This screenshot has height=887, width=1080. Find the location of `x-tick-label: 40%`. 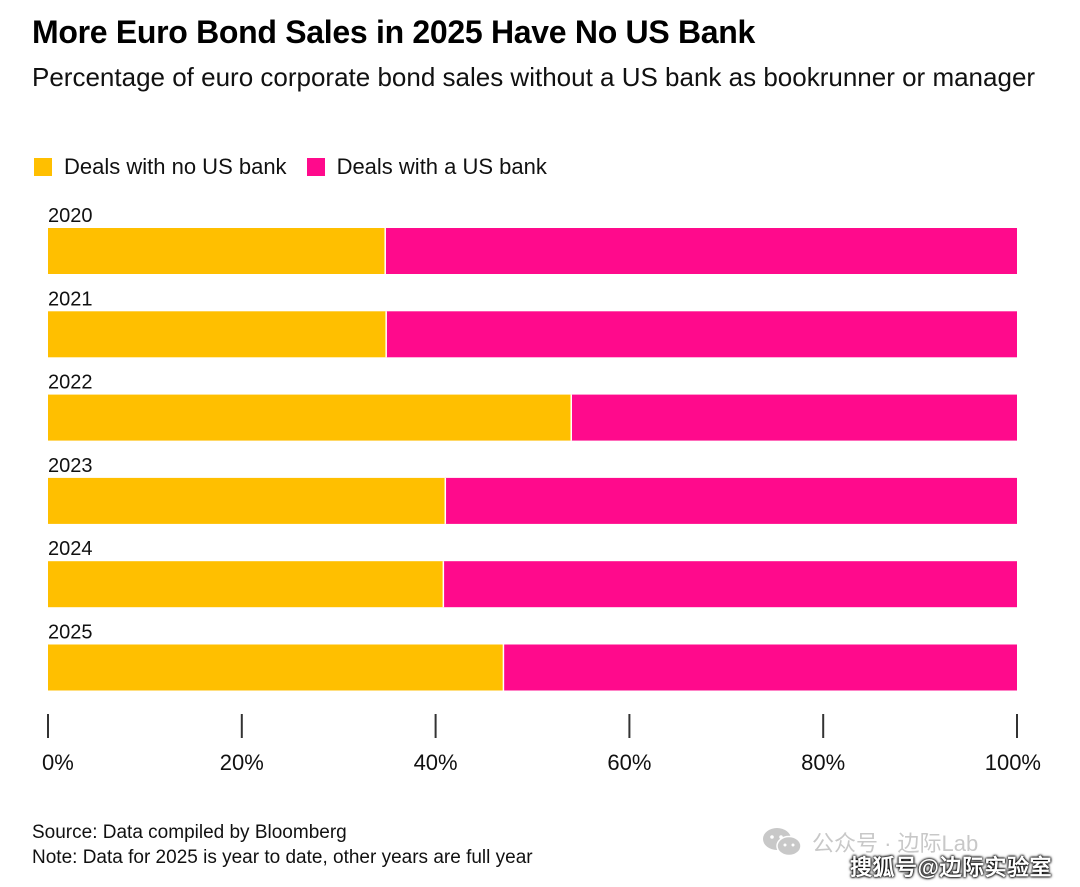

x-tick-label: 40% is located at coordinates (436, 762).